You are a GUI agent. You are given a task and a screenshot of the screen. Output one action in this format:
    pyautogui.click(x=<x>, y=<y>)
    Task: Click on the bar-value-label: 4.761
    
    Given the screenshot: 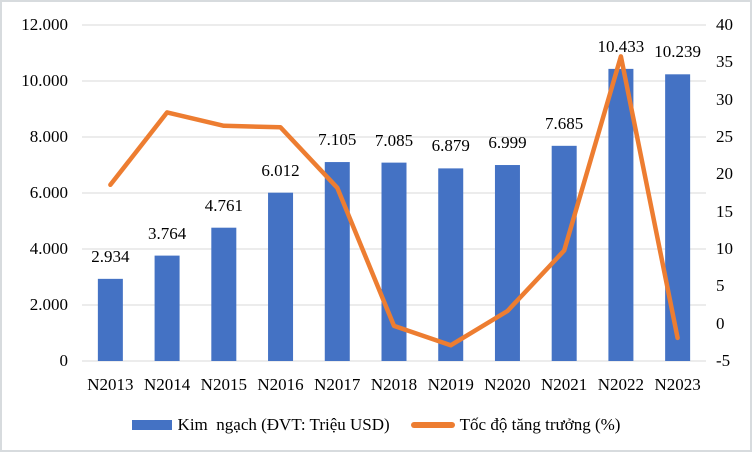 What is the action you would take?
    pyautogui.click(x=223, y=205)
    